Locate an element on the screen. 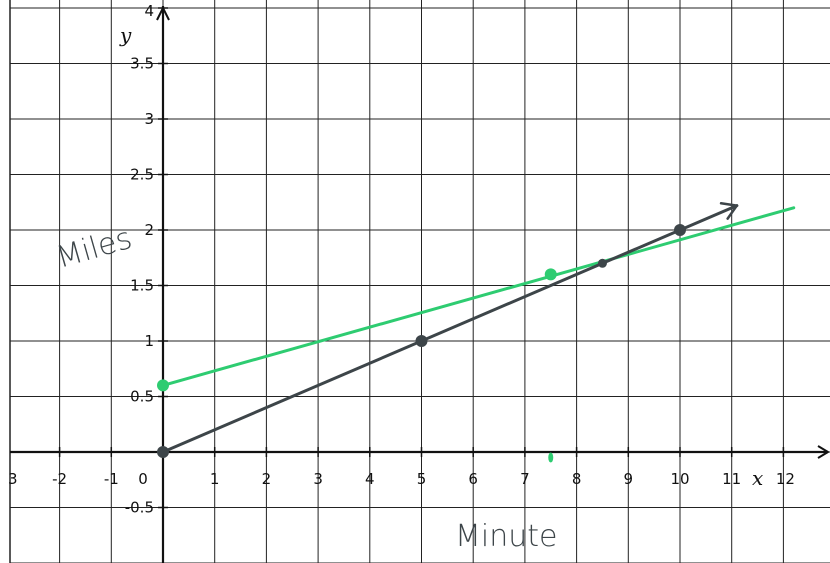  x-axis-variable: x is located at coordinates (757, 478).